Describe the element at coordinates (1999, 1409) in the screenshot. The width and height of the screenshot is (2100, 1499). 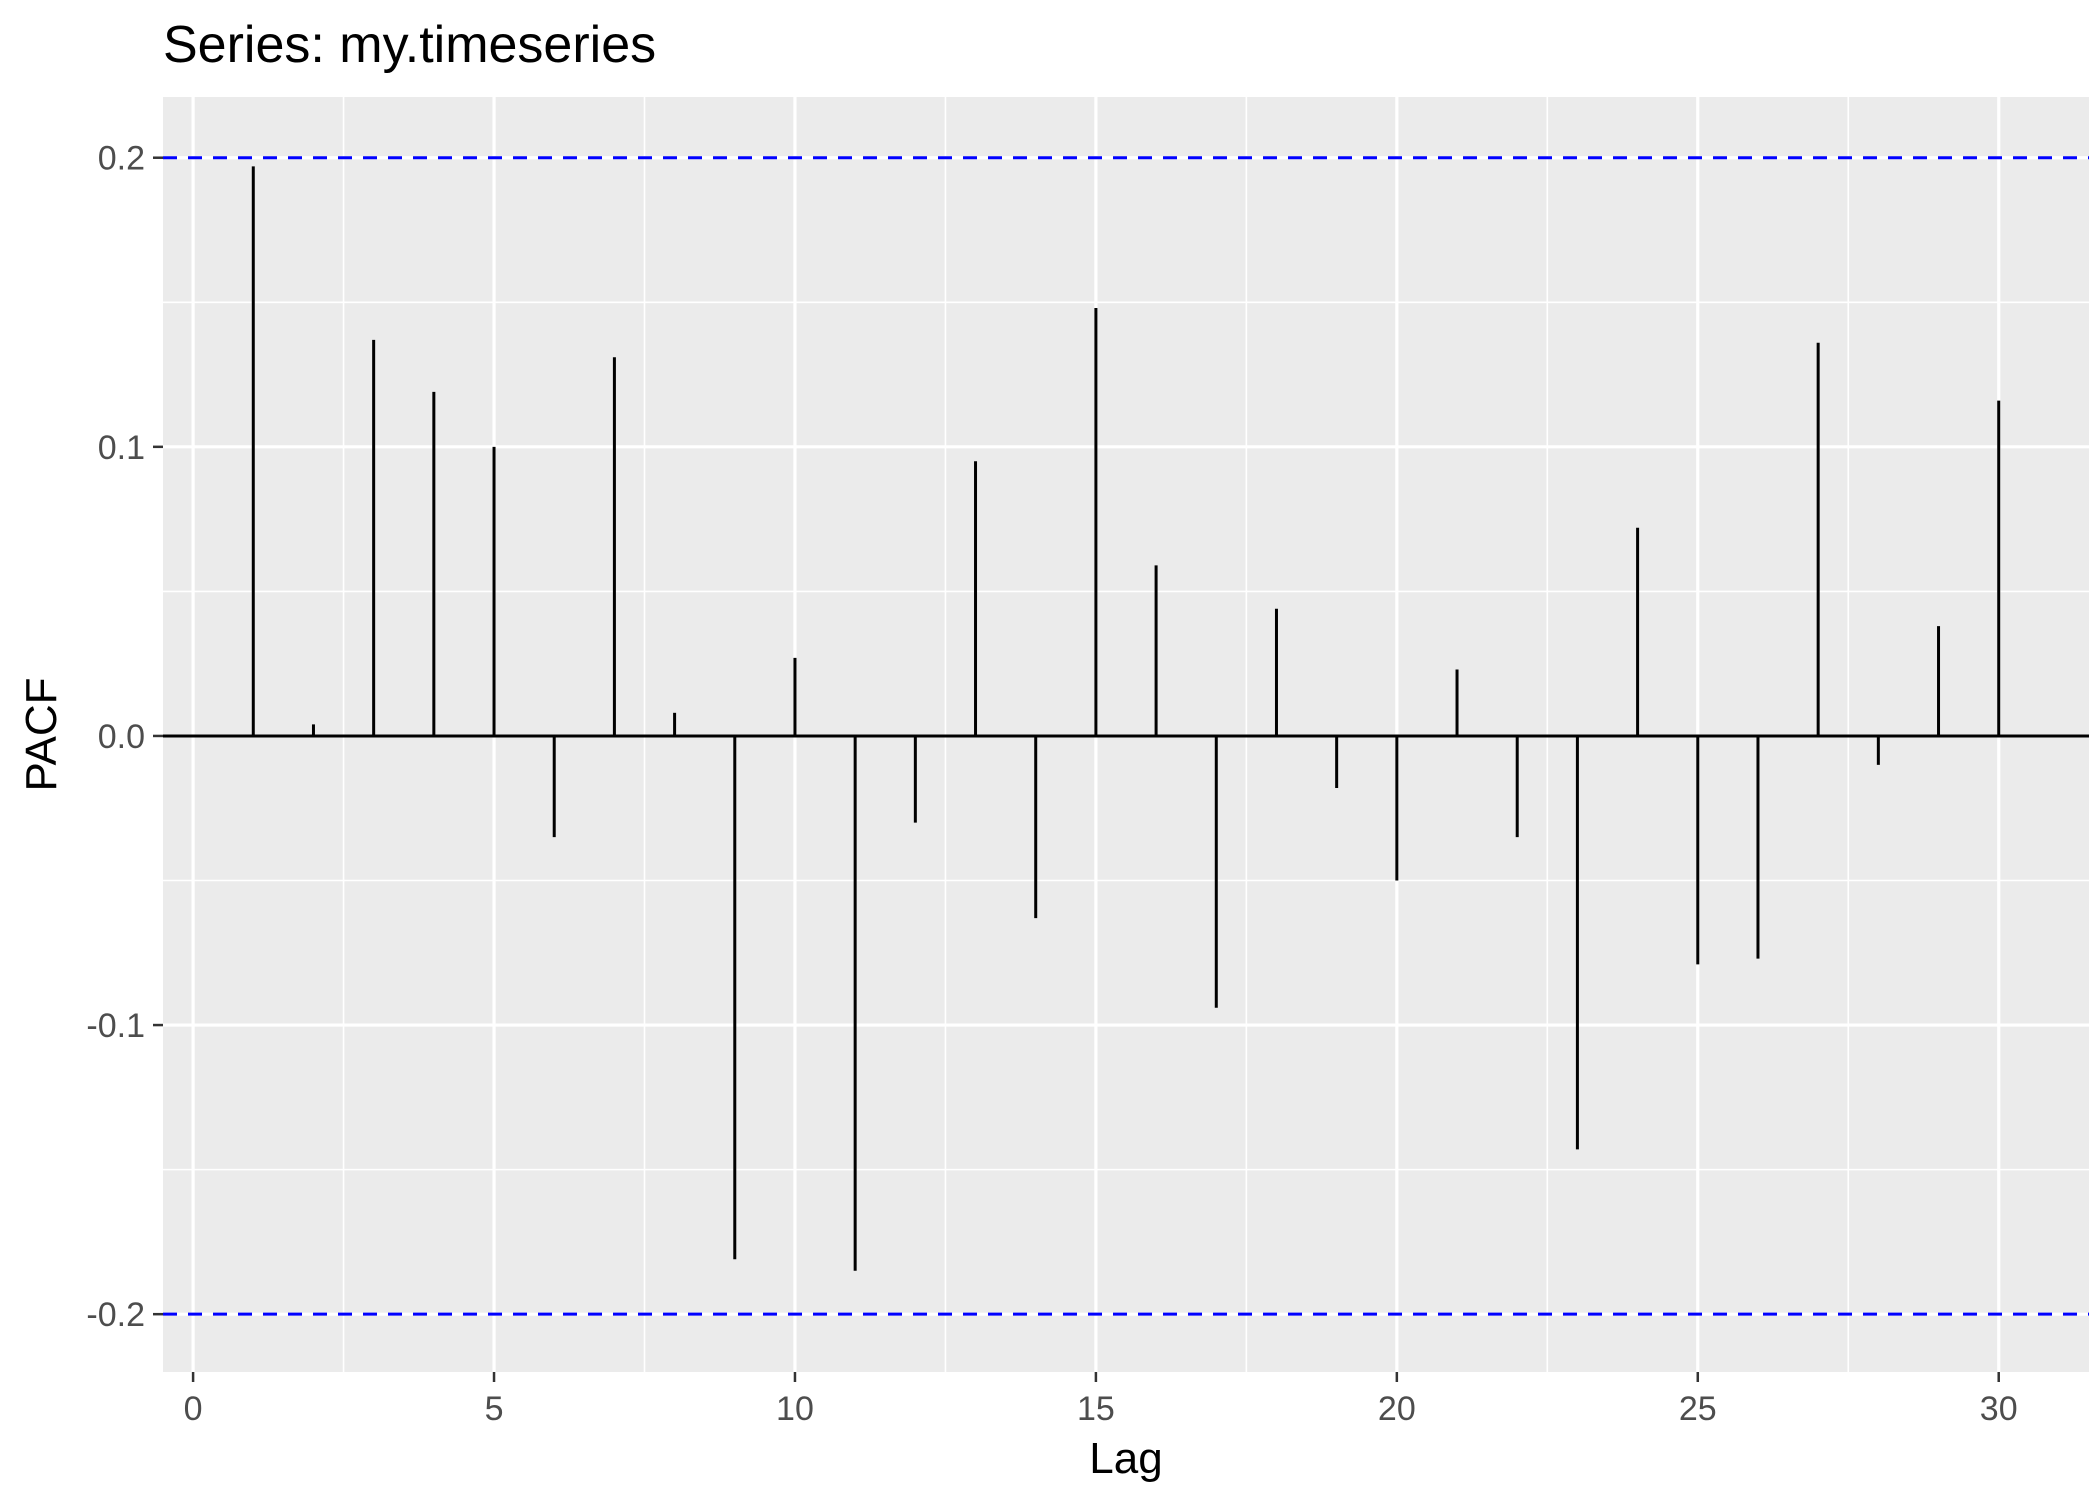
I see `x-tick-label: 30` at that location.